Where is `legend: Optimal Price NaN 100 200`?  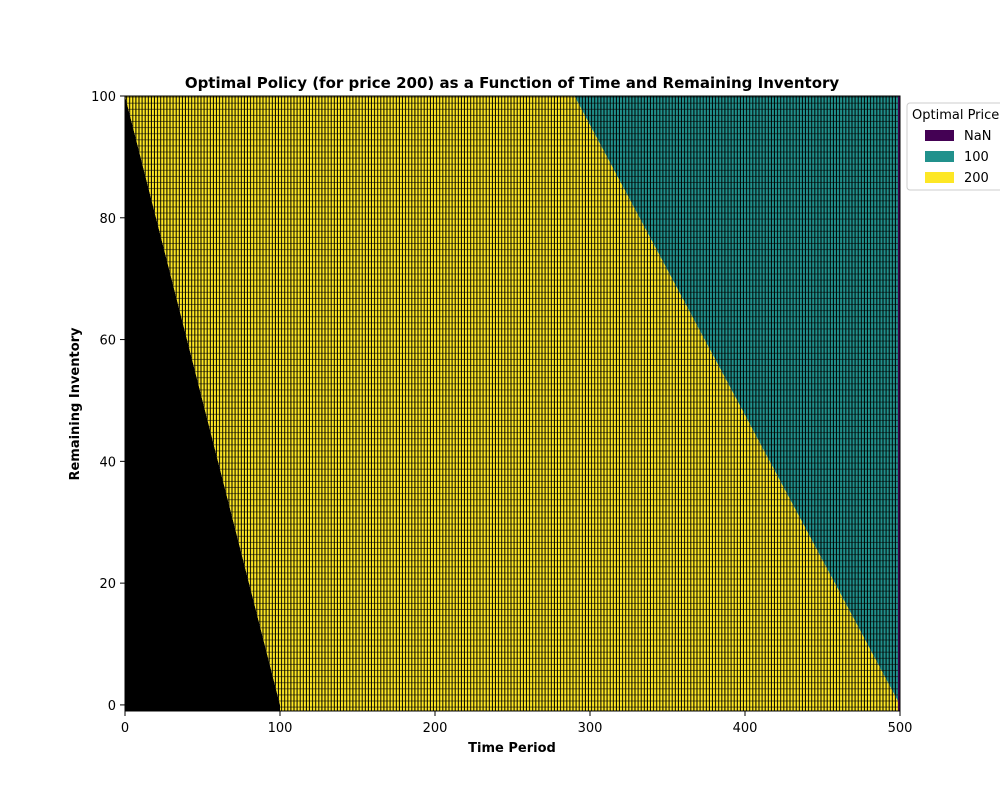
legend: Optimal Price NaN 100 200 is located at coordinates (953, 146).